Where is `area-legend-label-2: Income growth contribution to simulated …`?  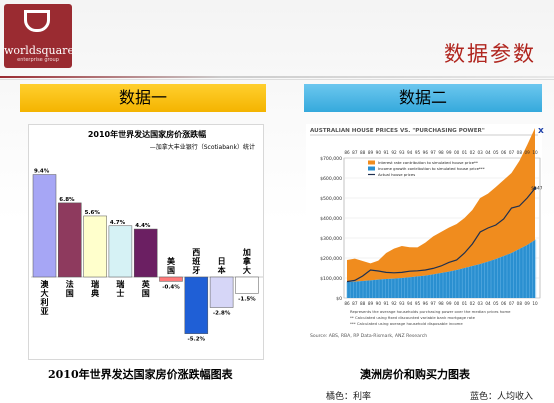 area-legend-label-2: Income growth contribution to simulated … is located at coordinates (431, 168).